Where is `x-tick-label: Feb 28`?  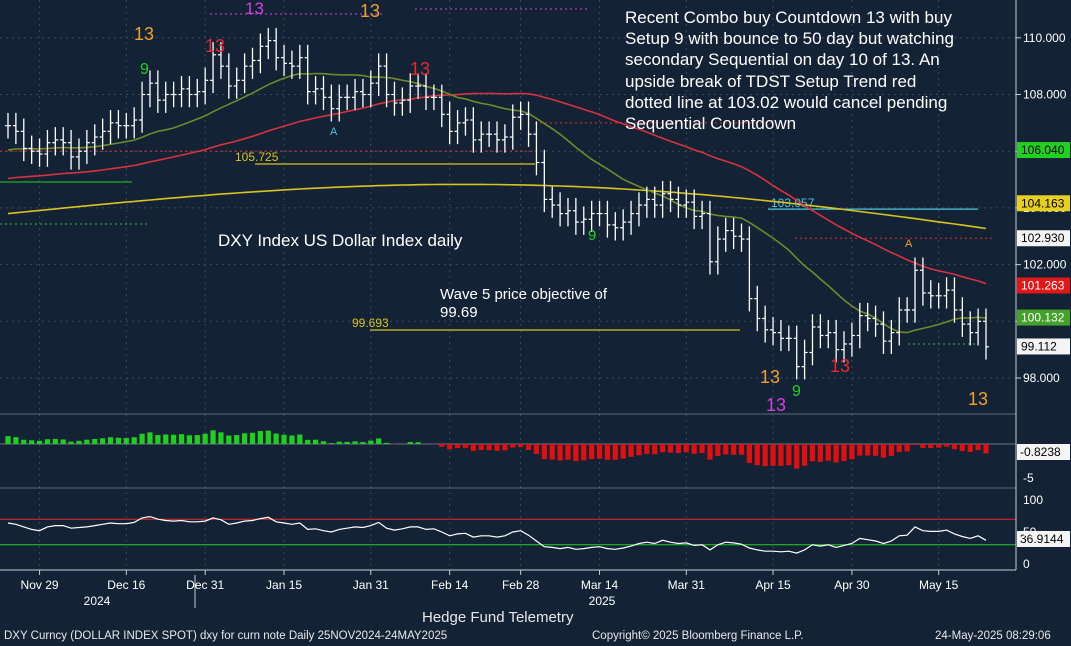 x-tick-label: Feb 28 is located at coordinates (521, 585).